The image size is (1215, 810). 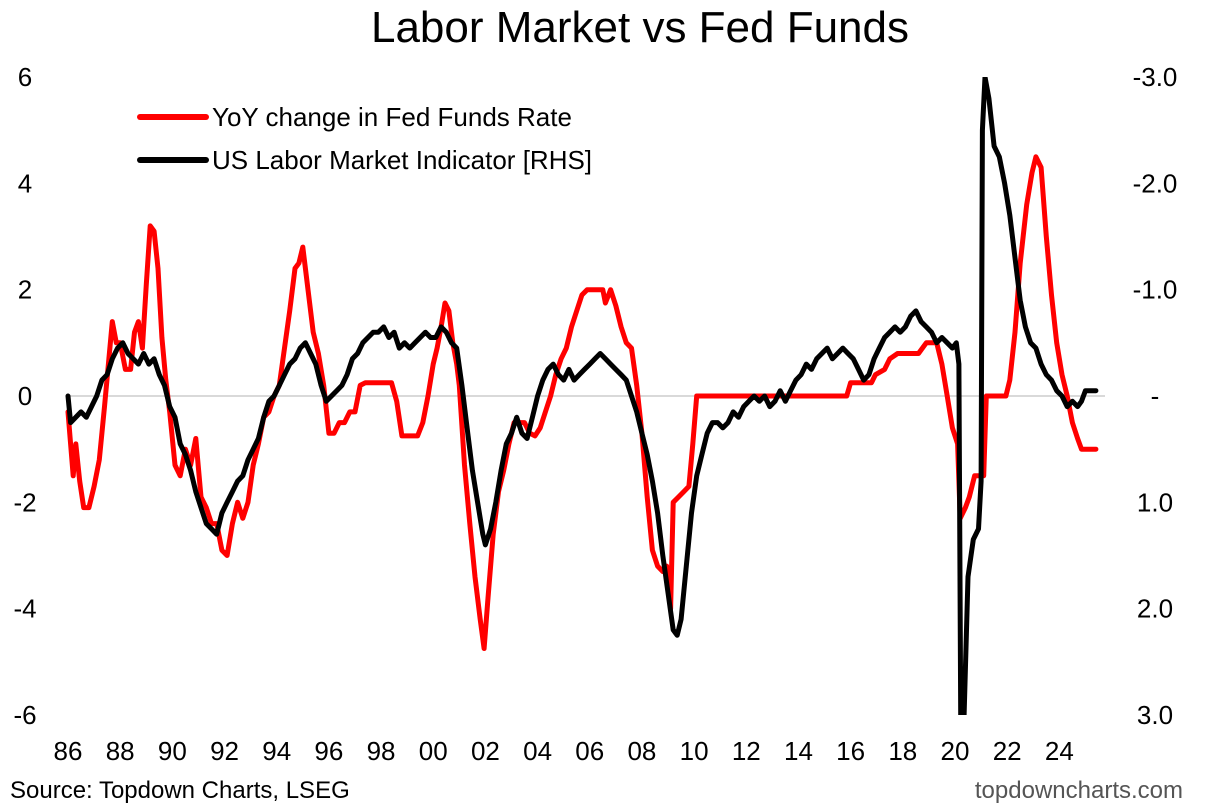 I want to click on right-tick-label: -, so click(x=1155, y=396).